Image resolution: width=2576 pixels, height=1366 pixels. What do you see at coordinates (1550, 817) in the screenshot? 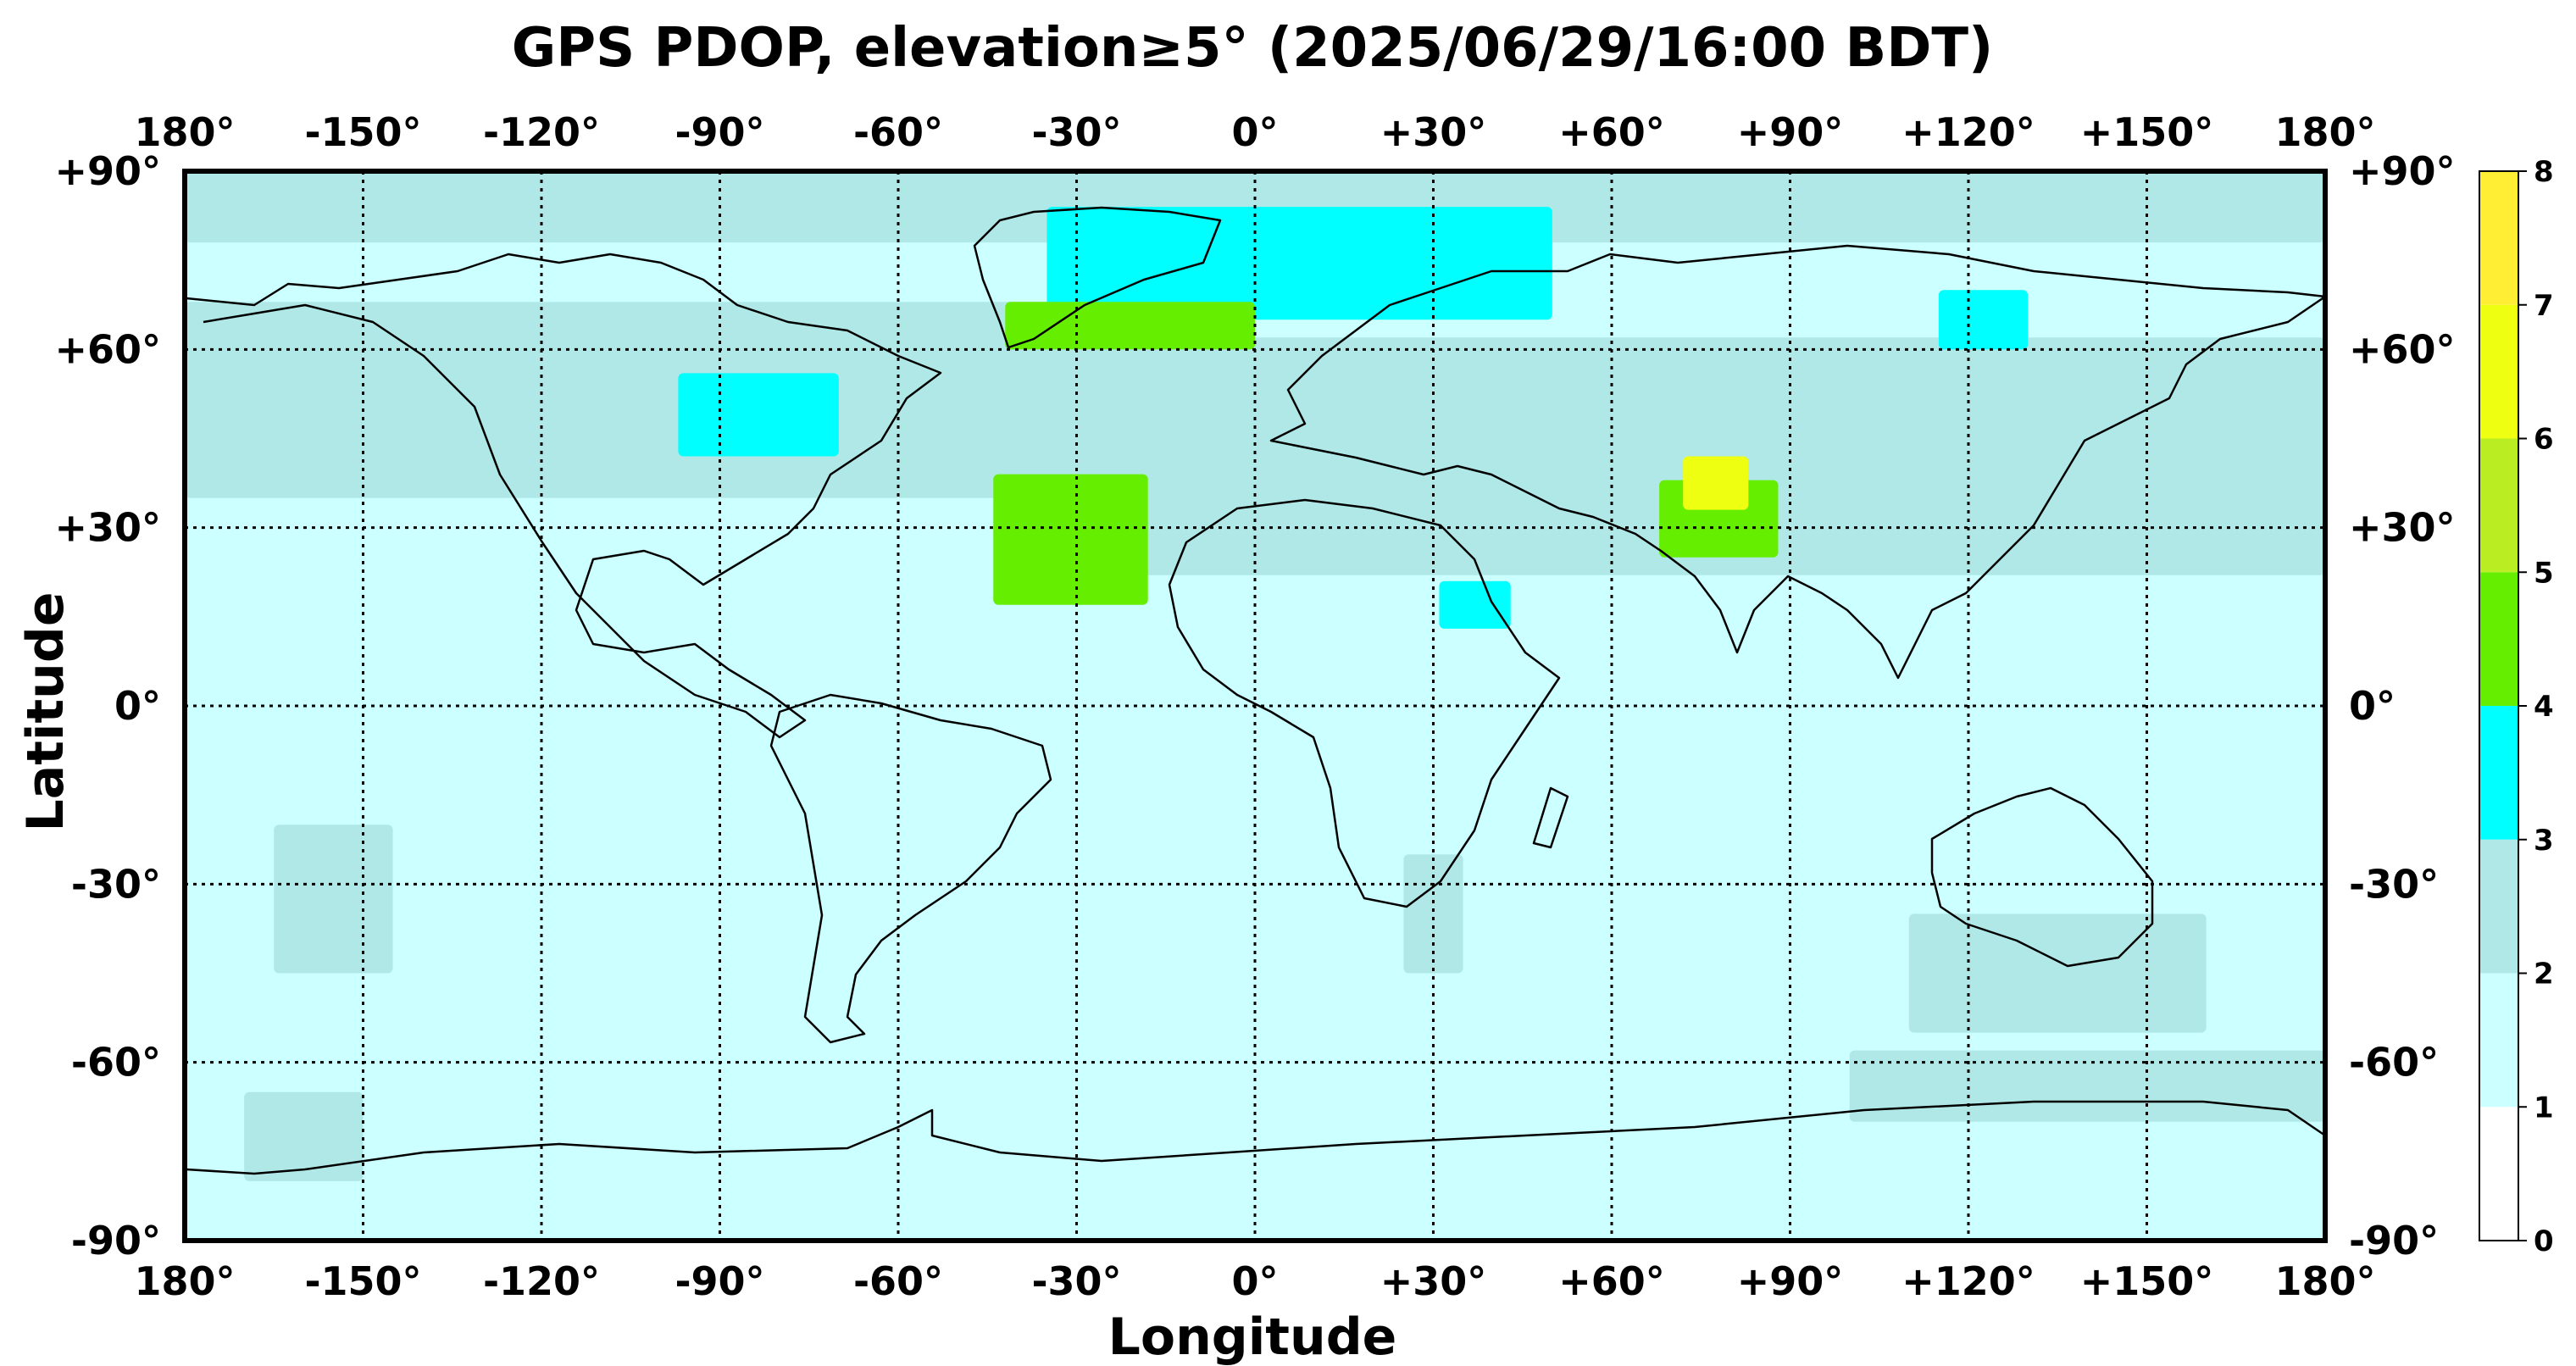
I see `coastline-madagascar` at bounding box center [1550, 817].